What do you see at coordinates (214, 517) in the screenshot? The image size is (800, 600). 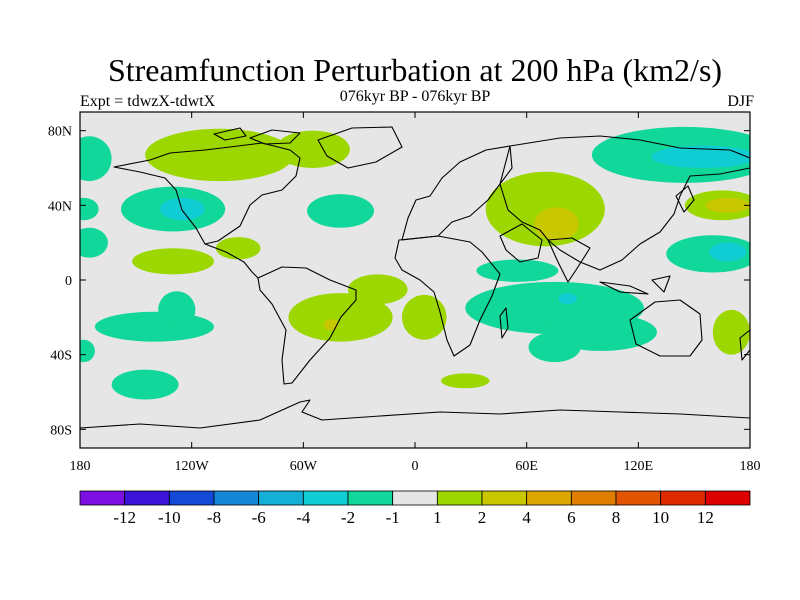 I see `colorbar-label-2: -8` at bounding box center [214, 517].